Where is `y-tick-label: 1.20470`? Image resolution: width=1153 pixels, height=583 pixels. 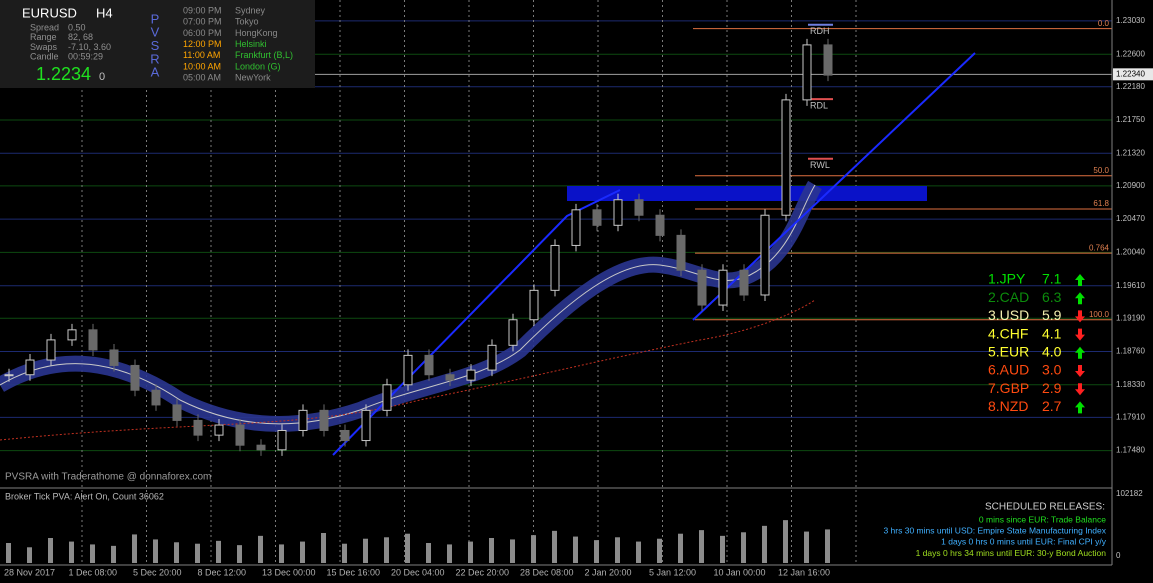 y-tick-label: 1.20470 is located at coordinates (1130, 218).